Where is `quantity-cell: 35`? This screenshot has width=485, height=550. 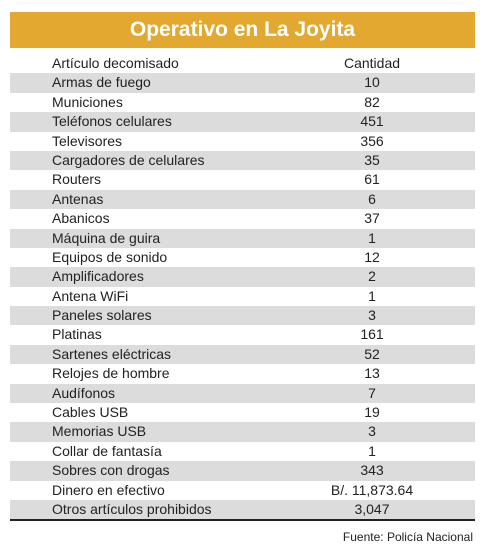 quantity-cell: 35 is located at coordinates (372, 159).